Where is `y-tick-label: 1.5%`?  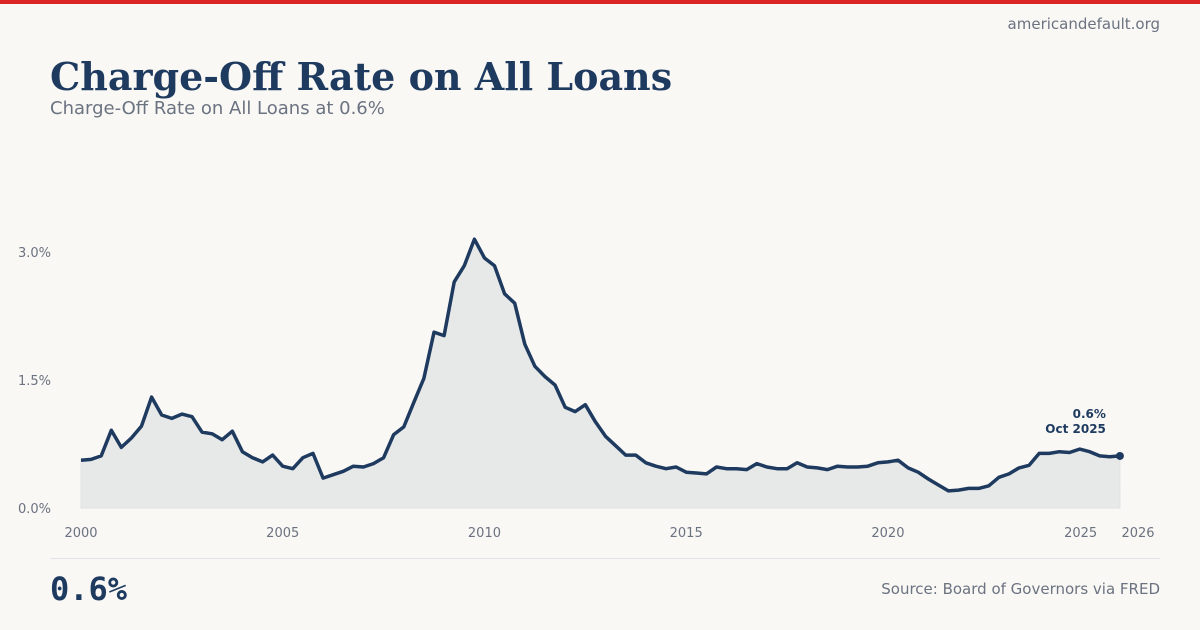
y-tick-label: 1.5% is located at coordinates (34, 381).